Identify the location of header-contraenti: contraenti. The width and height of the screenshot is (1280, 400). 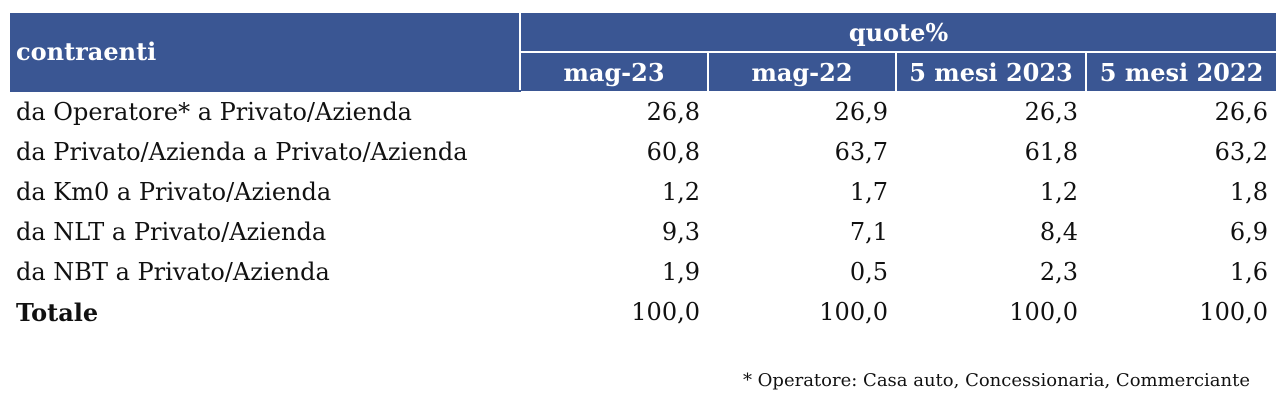
(265, 52).